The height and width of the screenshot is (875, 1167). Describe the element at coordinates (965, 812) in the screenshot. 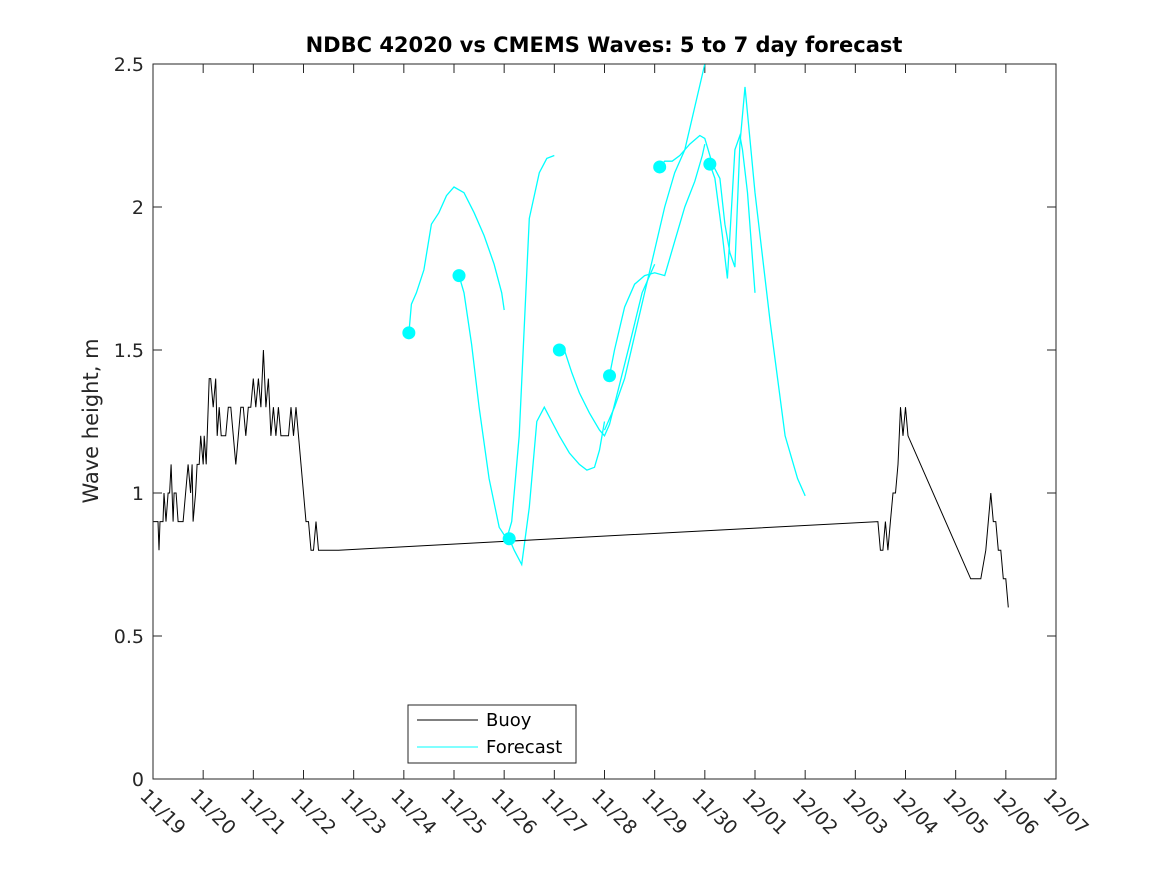

I see `x-tick-label: 12/05` at that location.